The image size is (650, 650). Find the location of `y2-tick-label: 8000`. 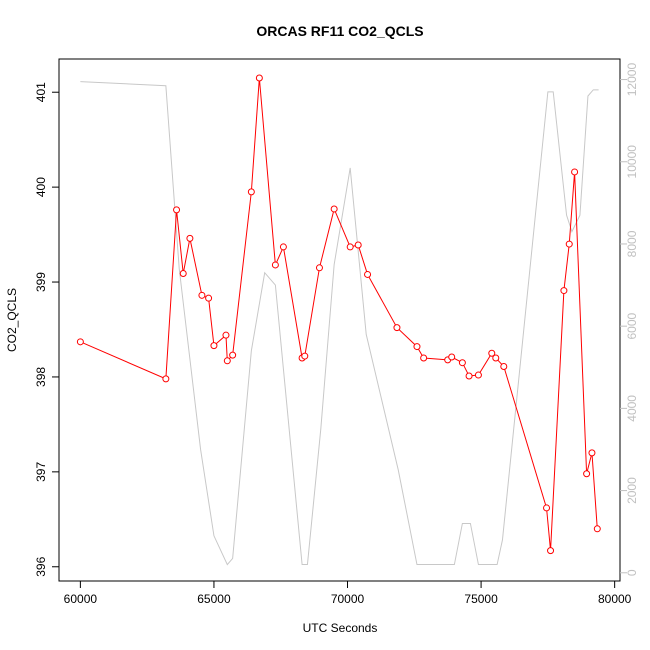

y2-tick-label: 8000 is located at coordinates (632, 243).